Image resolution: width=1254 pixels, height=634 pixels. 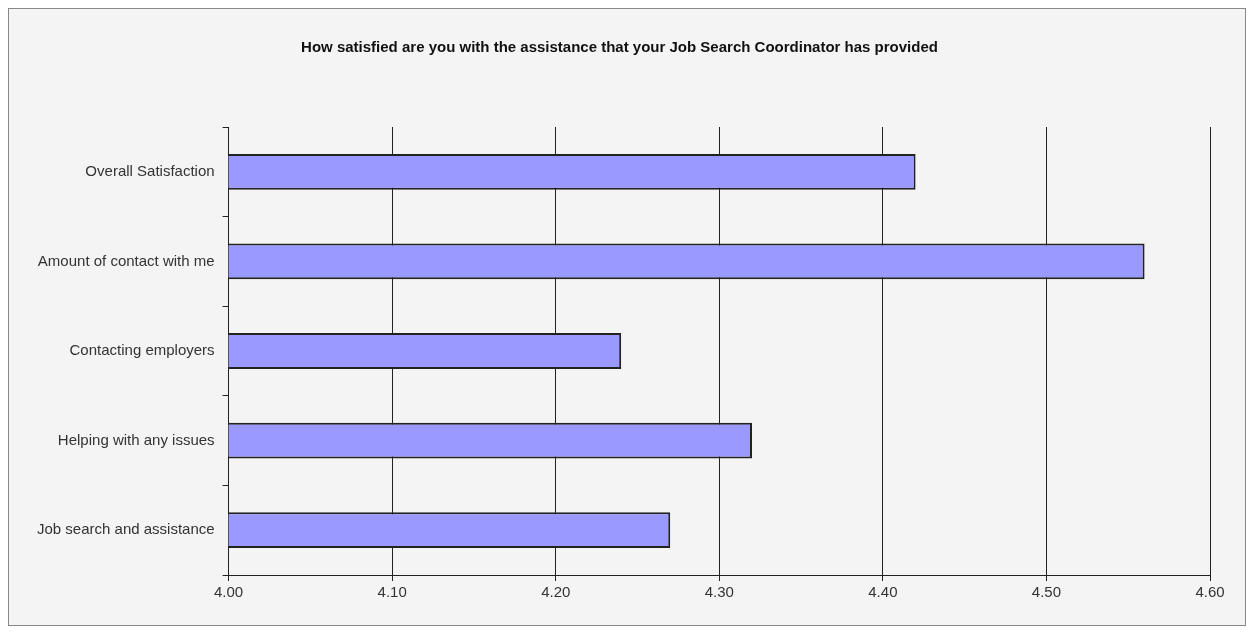 What do you see at coordinates (229, 592) in the screenshot?
I see `x-tick-label: 4.00` at bounding box center [229, 592].